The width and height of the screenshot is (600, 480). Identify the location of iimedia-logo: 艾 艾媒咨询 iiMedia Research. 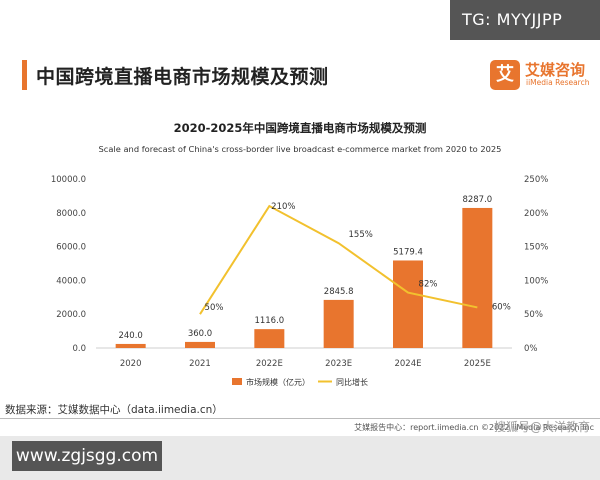
(540, 75).